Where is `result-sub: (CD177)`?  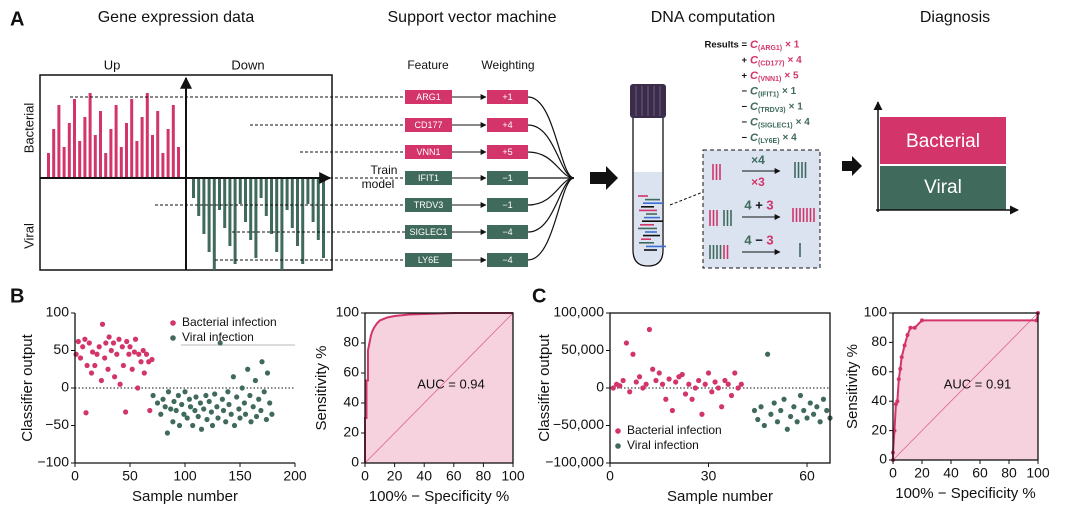 result-sub: (CD177) is located at coordinates (771, 63).